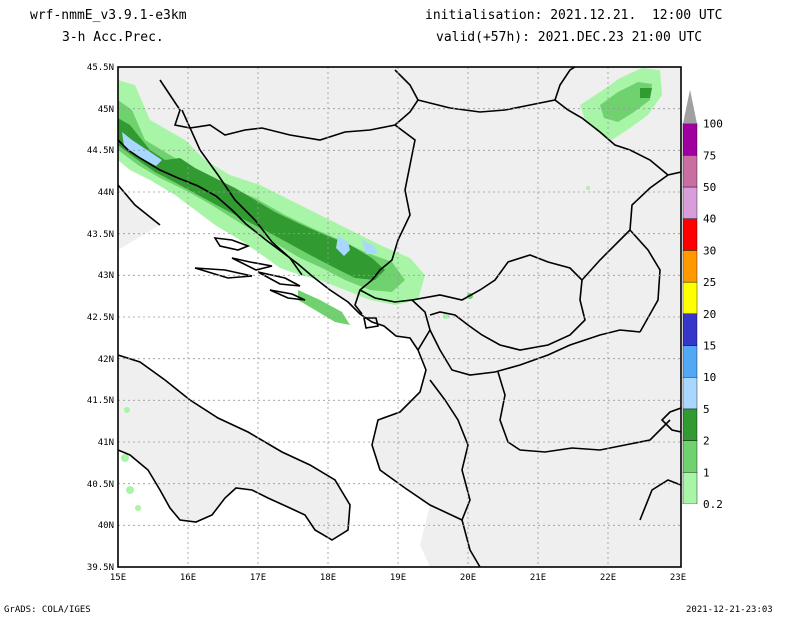  What do you see at coordinates (678, 578) in the screenshot?
I see `lon-label: 23E` at bounding box center [678, 578].